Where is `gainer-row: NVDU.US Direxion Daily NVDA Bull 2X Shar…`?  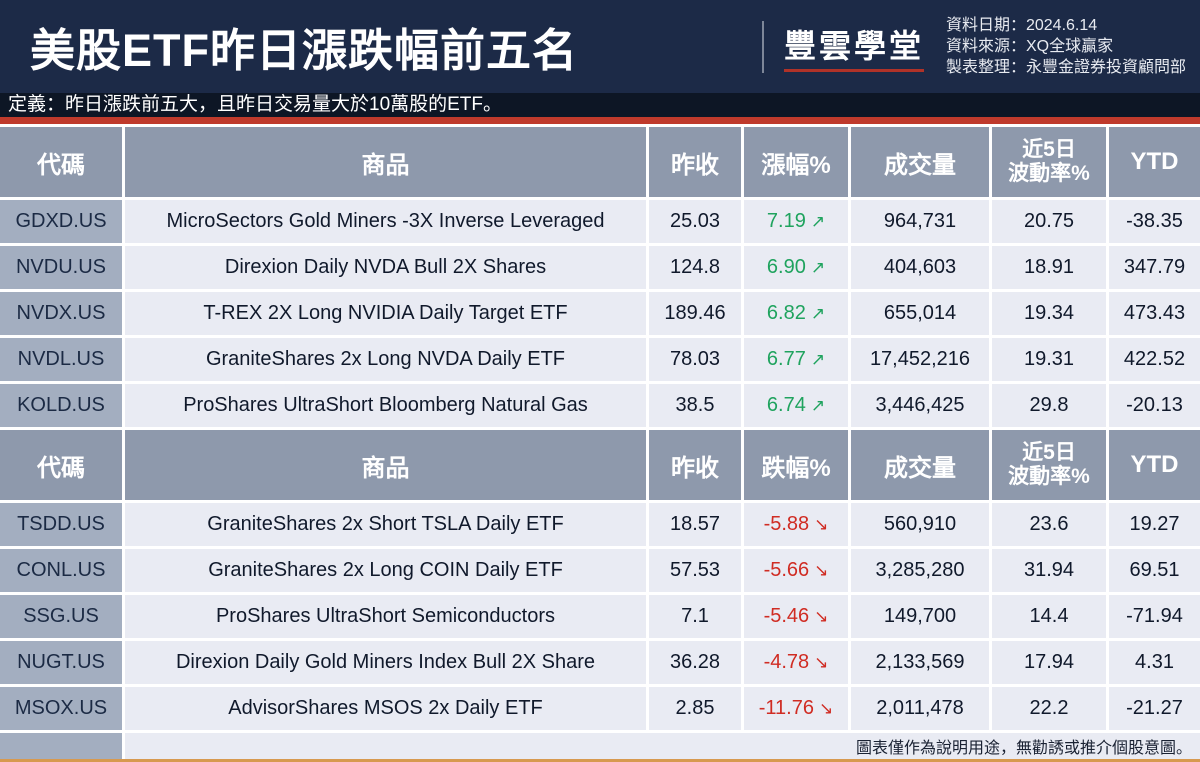 gainer-row: NVDU.US Direxion Daily NVDA Bull 2X Shar… is located at coordinates (600, 267).